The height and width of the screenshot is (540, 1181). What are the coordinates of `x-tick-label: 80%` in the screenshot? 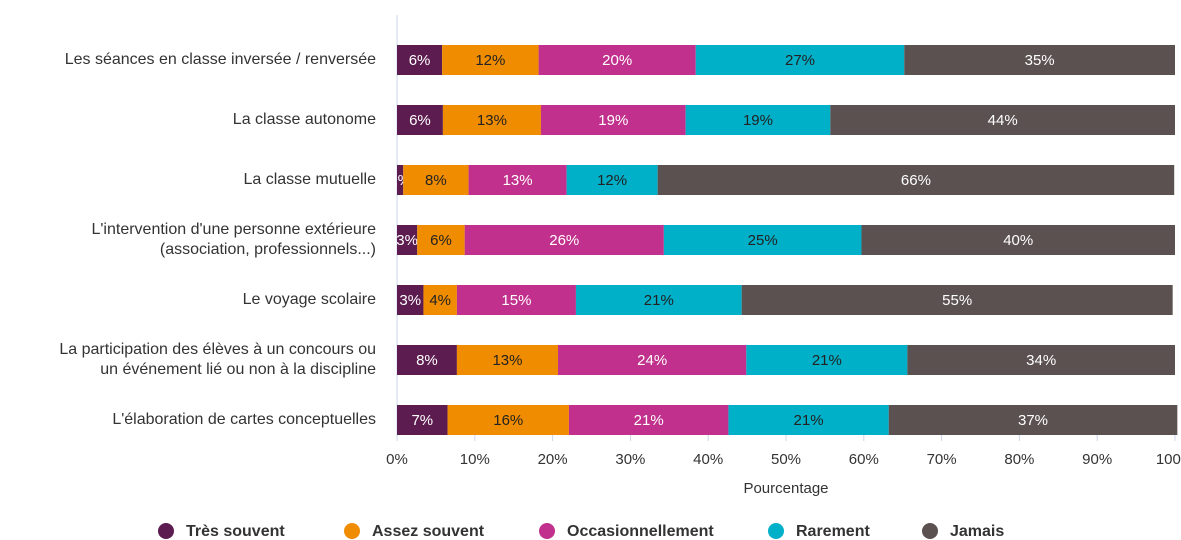 It's located at (1019, 459).